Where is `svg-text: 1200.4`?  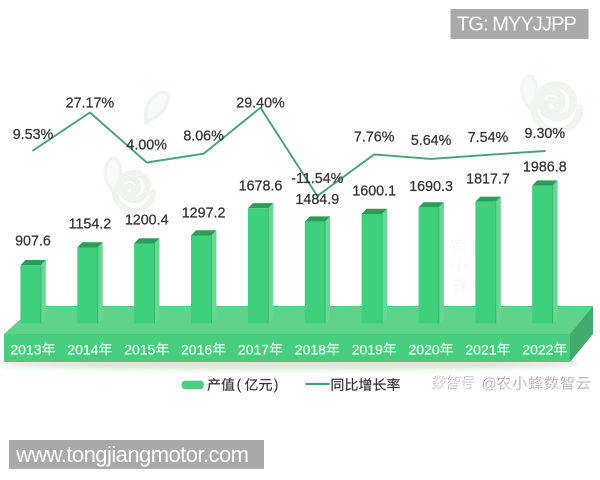
svg-text: 1200.4 is located at coordinates (147, 220).